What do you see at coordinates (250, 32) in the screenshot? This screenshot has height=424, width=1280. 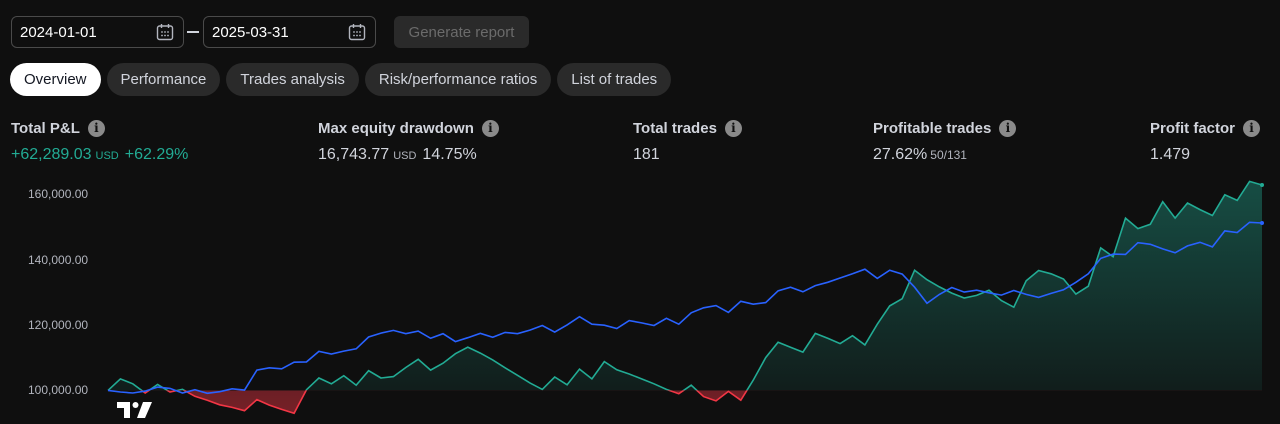 I see `end-date-value: 2025-03-31` at bounding box center [250, 32].